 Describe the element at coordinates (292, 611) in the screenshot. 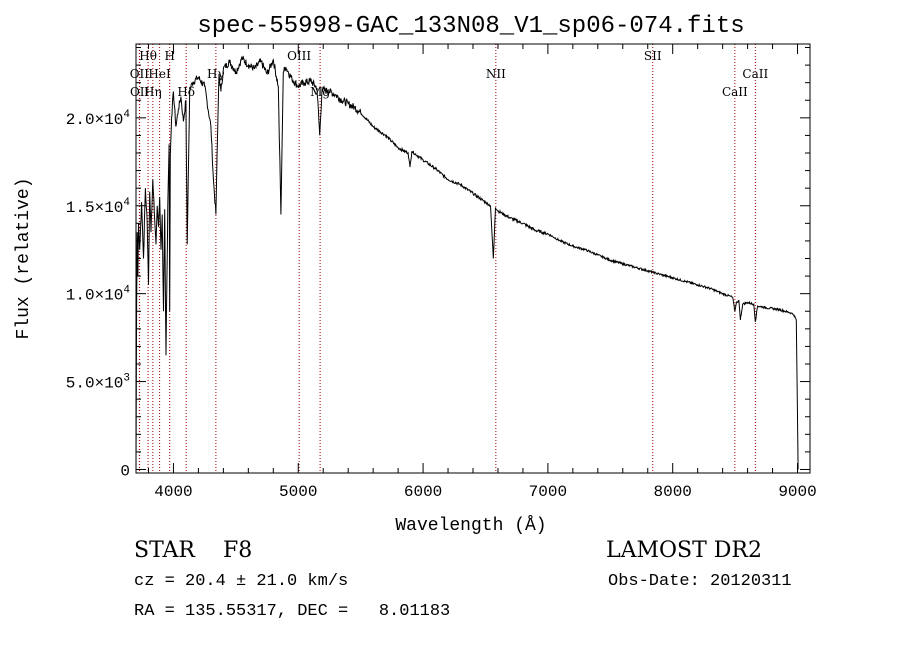

I see `ra-dec: RA = 135.55317, DEC = 8.01183` at that location.